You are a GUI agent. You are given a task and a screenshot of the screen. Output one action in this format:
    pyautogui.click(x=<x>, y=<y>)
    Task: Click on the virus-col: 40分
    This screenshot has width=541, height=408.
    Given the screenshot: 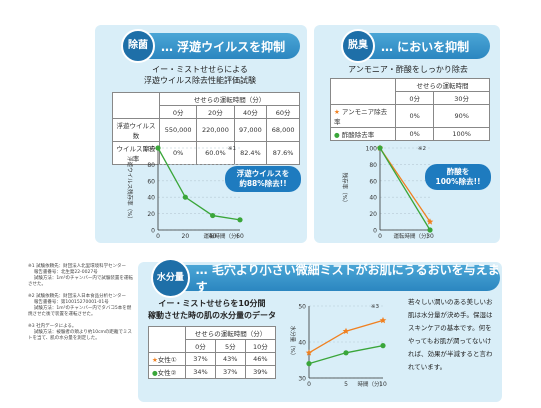 What is the action you would take?
    pyautogui.click(x=250, y=112)
    